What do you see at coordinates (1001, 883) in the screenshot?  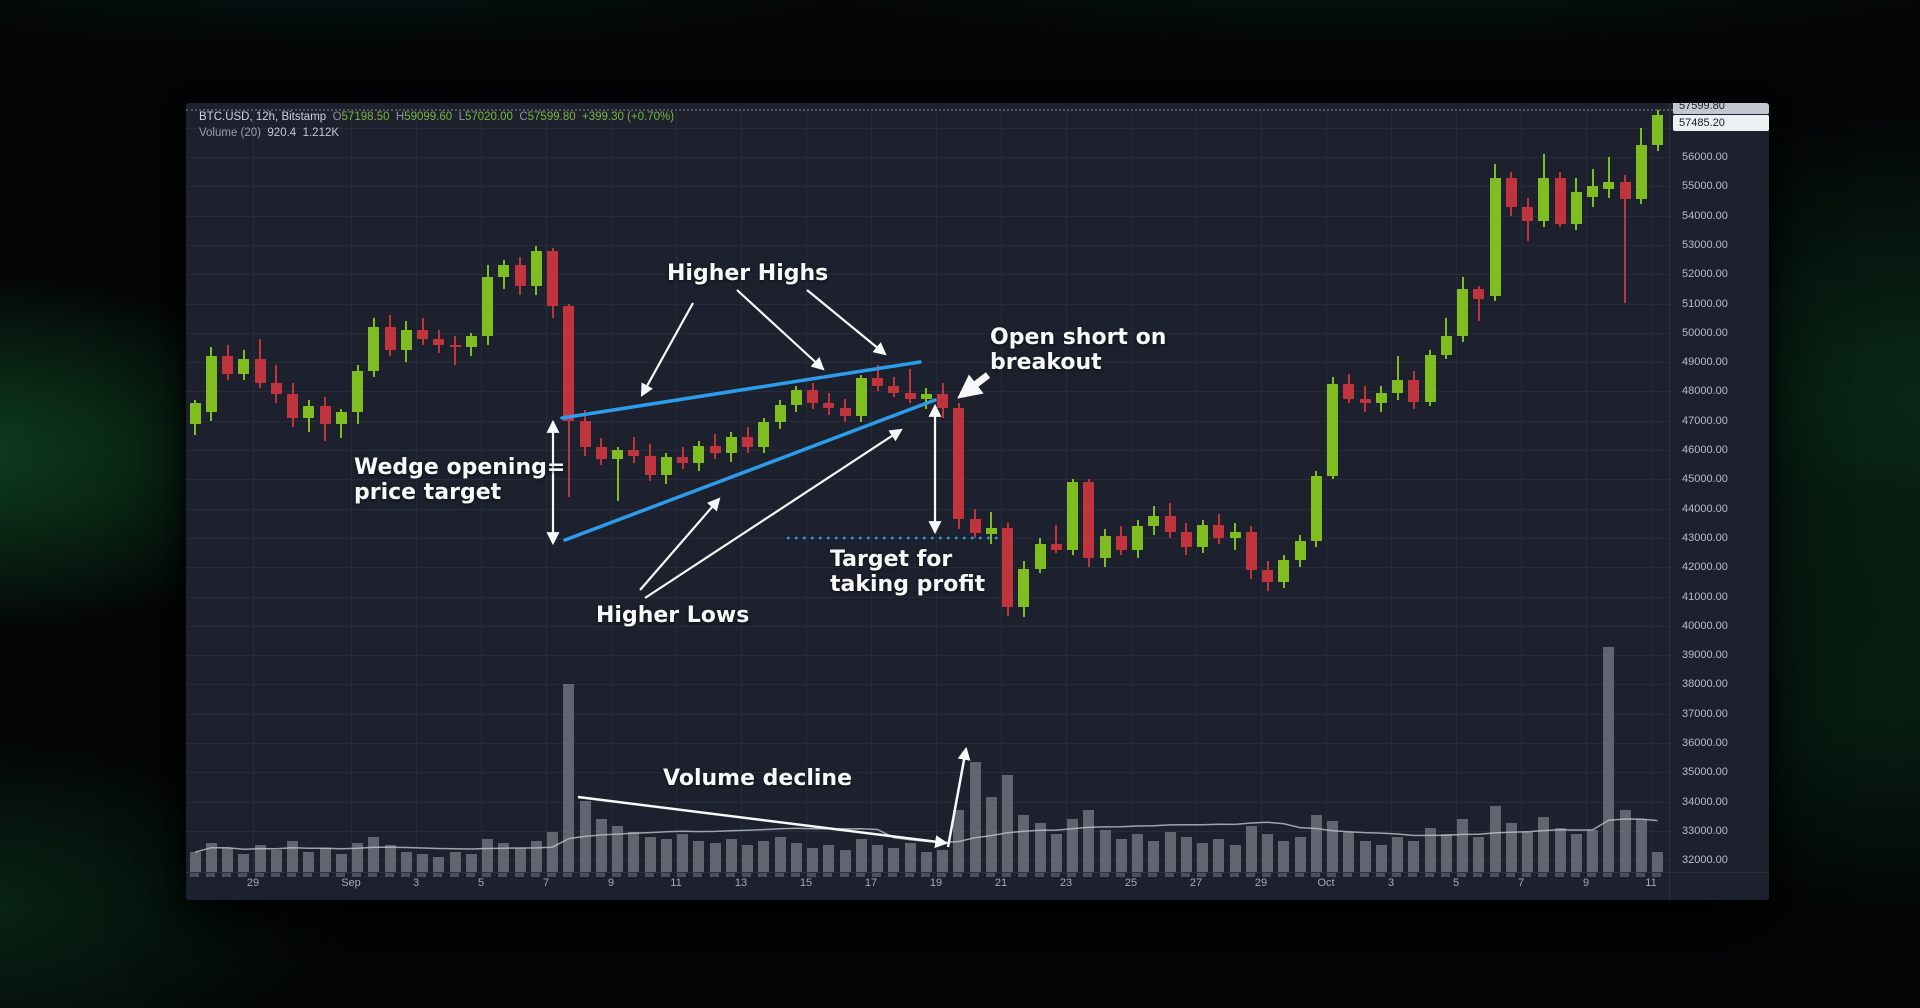 I see `time-axis-label: 21` at bounding box center [1001, 883].